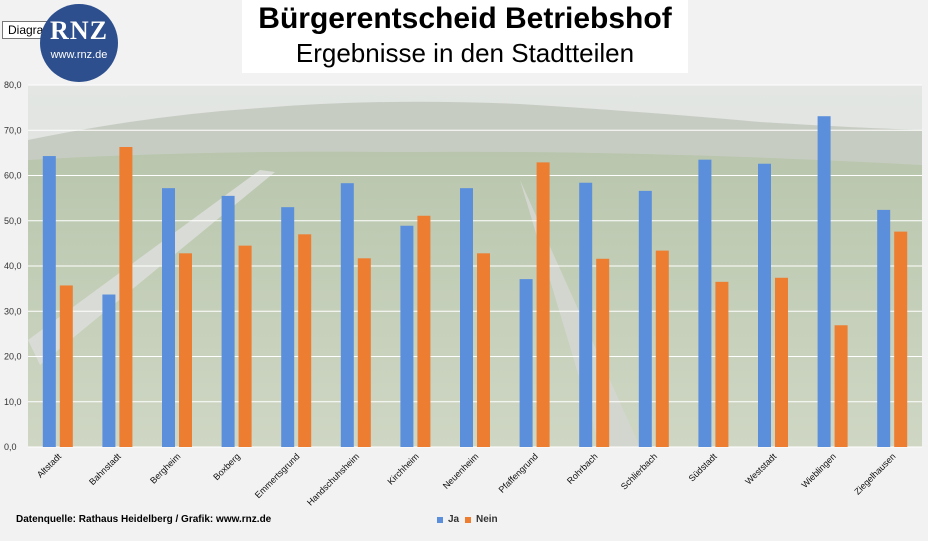 This screenshot has width=928, height=541. What do you see at coordinates (13, 130) in the screenshot?
I see `y-tick-label: 70,0` at bounding box center [13, 130].